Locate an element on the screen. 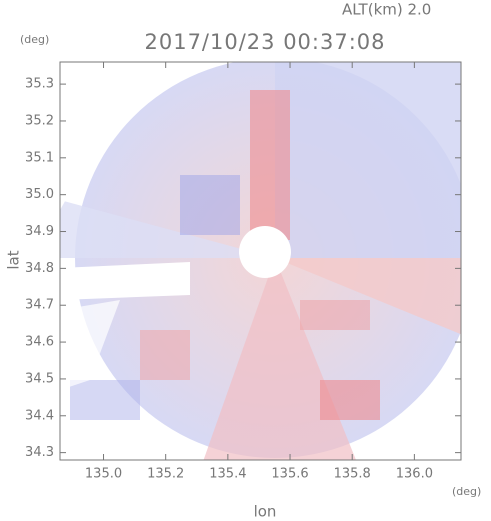 The image size is (491, 521). y-tick-label: 35.0 is located at coordinates (39, 194).